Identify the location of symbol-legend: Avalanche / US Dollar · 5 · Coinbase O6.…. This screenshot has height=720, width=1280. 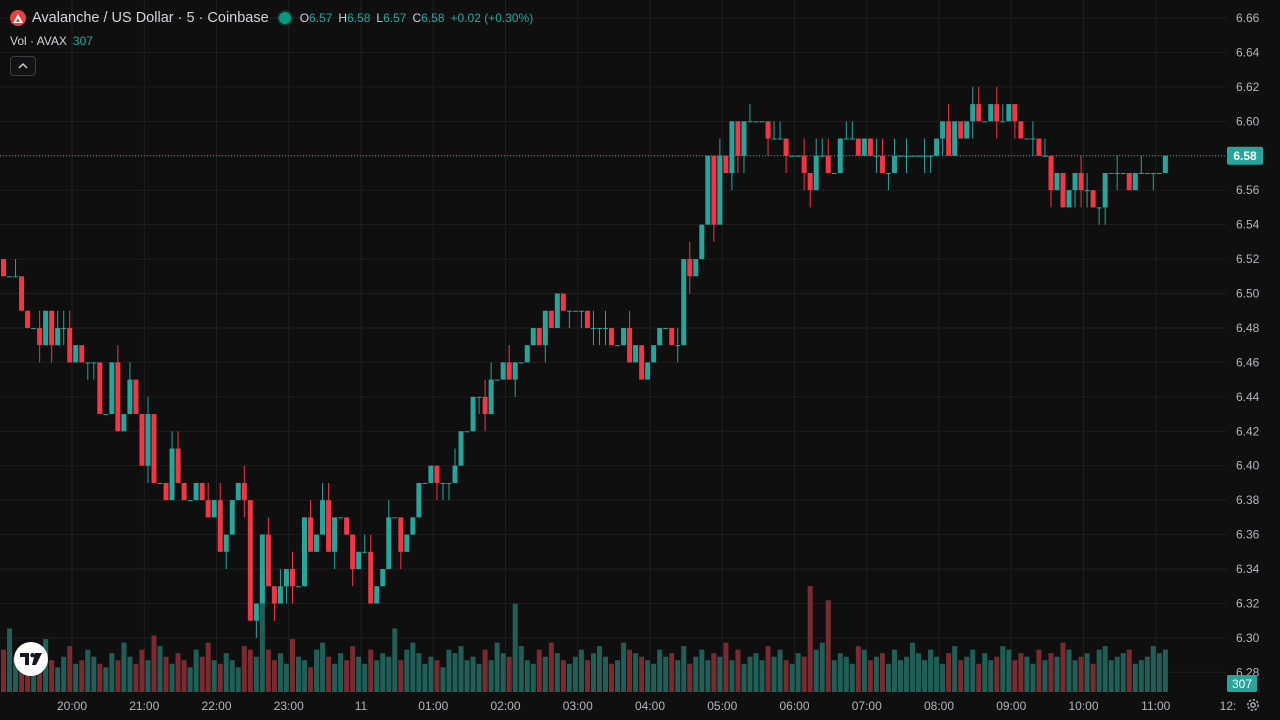
(271, 18).